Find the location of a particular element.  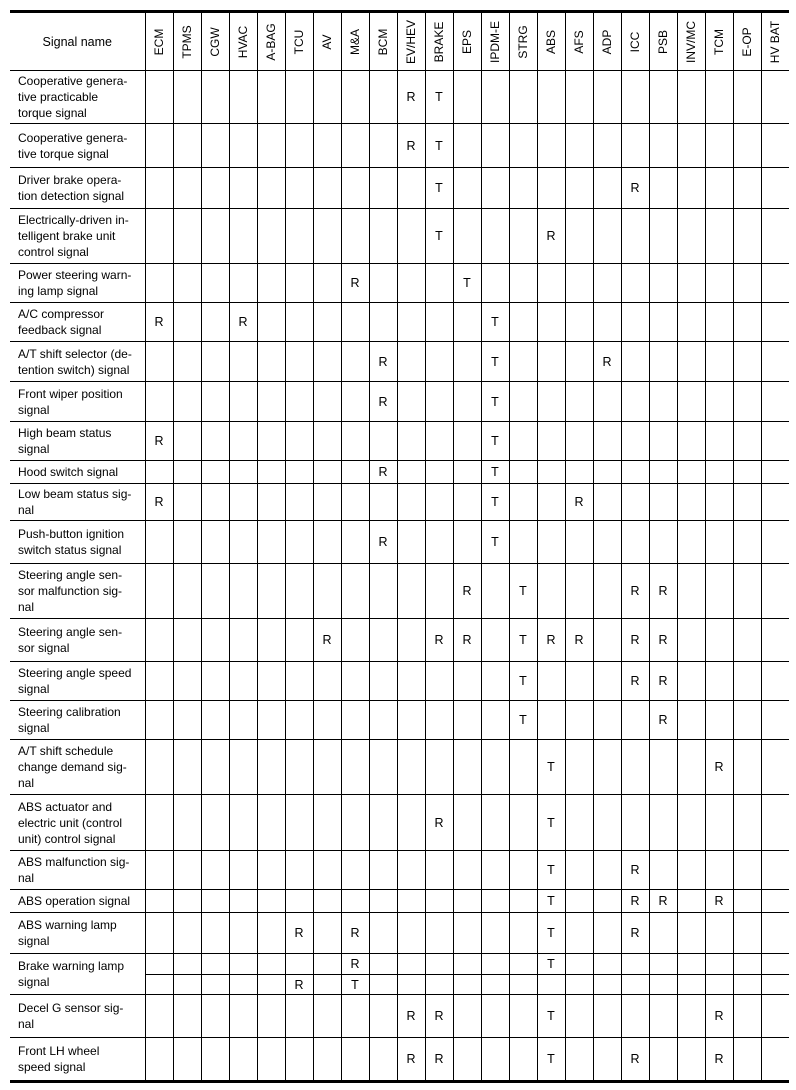

cell-afs: R is located at coordinates (579, 502).